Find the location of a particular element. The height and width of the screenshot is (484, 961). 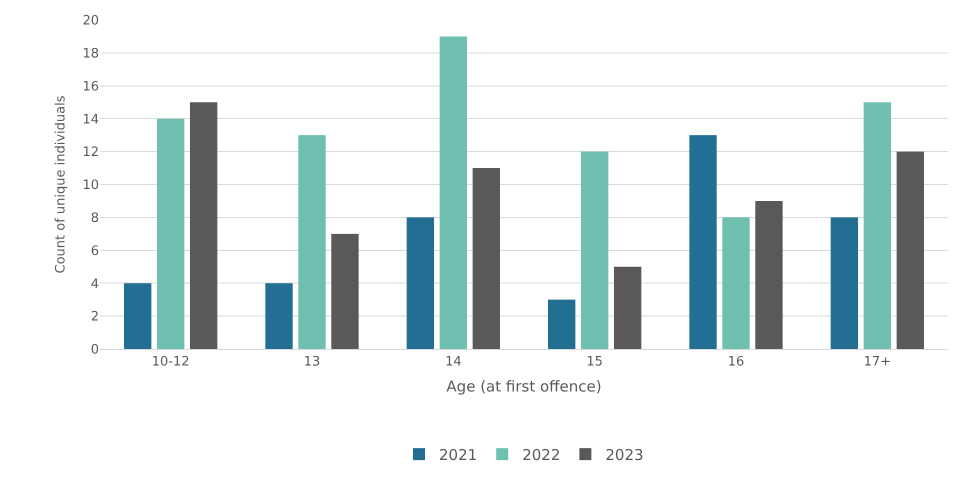

y-tick-label: 6 is located at coordinates (94, 251).